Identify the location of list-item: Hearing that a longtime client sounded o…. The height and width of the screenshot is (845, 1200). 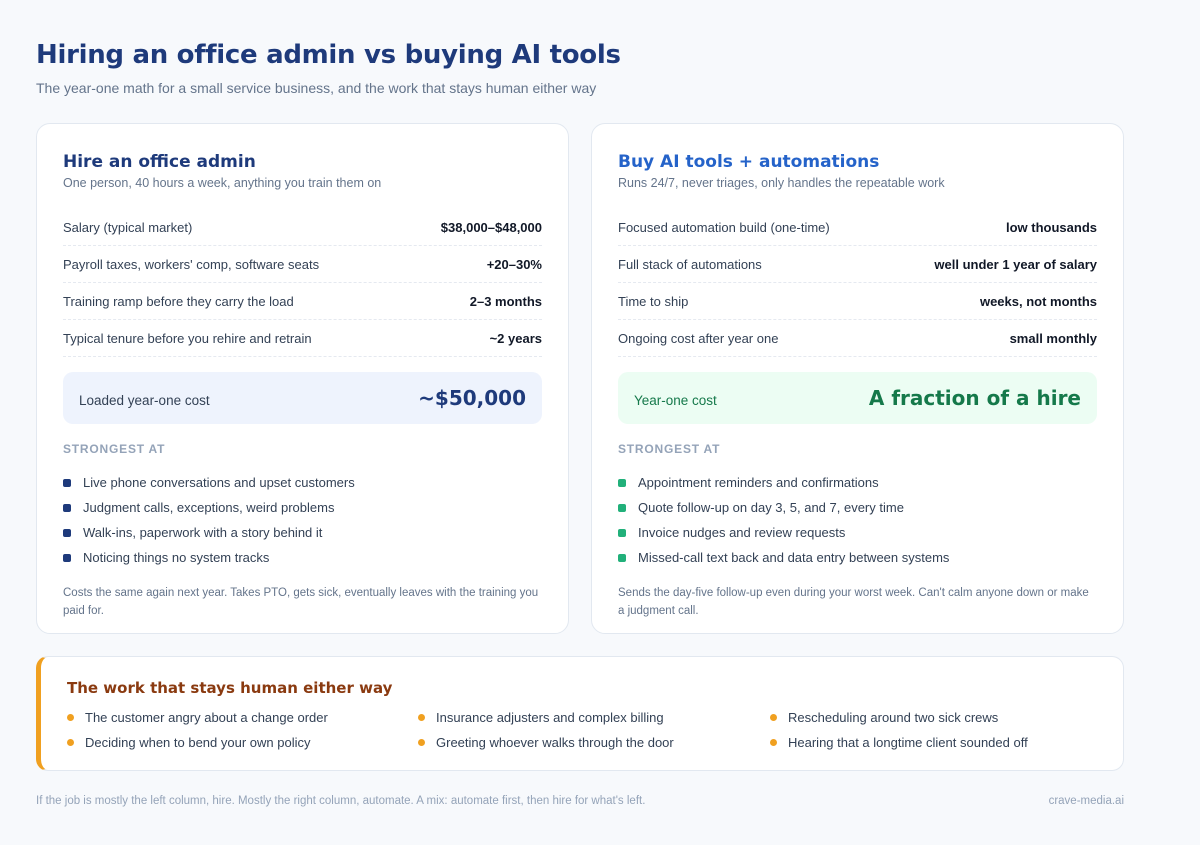
(930, 742).